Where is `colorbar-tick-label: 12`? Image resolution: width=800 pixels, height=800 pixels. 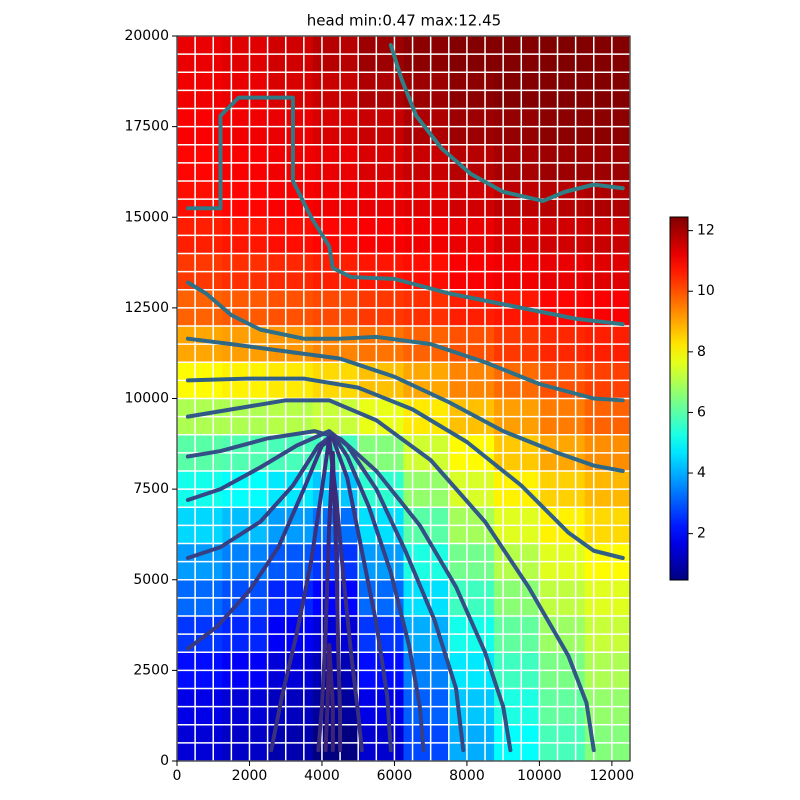
colorbar-tick-label: 12 is located at coordinates (706, 231).